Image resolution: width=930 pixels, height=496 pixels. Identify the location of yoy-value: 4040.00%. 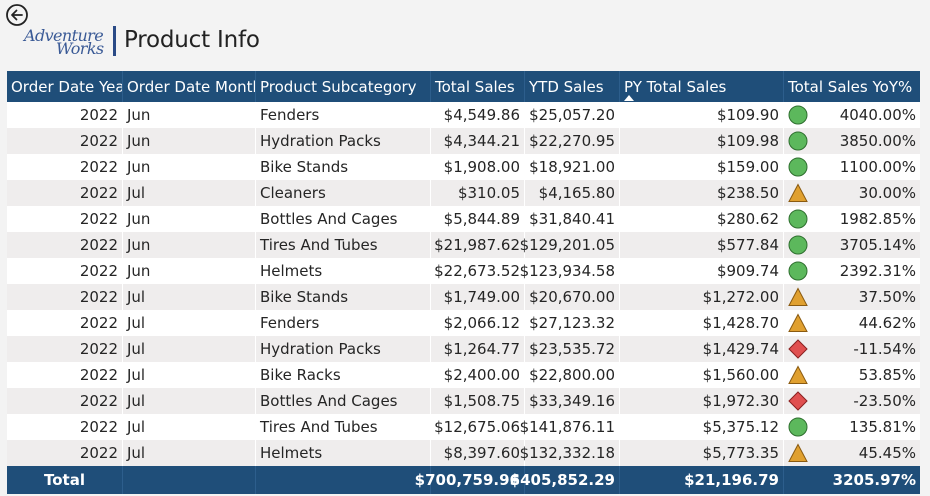
(877, 115).